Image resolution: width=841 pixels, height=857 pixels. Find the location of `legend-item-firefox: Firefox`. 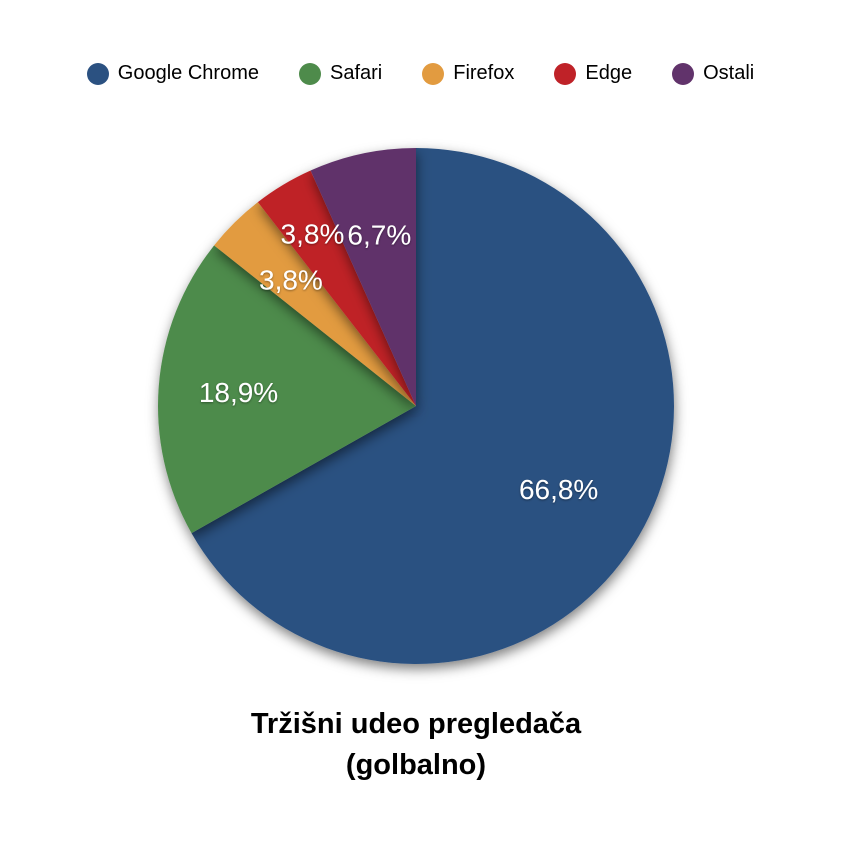

legend-item-firefox: Firefox is located at coordinates (468, 73).